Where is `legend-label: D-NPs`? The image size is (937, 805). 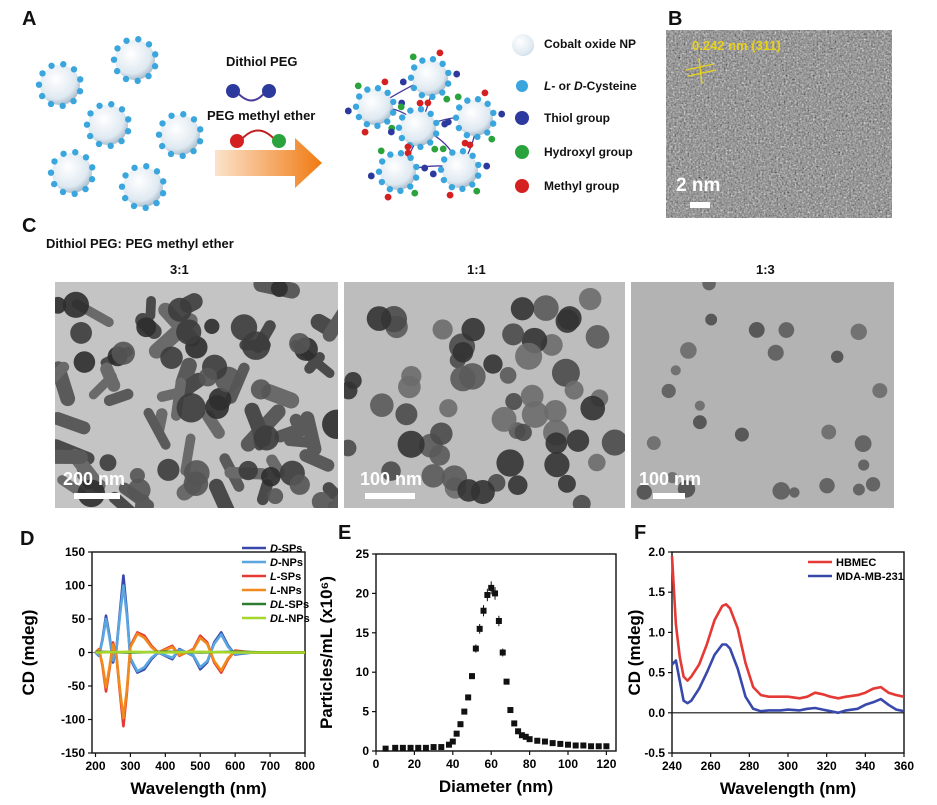 legend-label: D-NPs is located at coordinates (286, 563).